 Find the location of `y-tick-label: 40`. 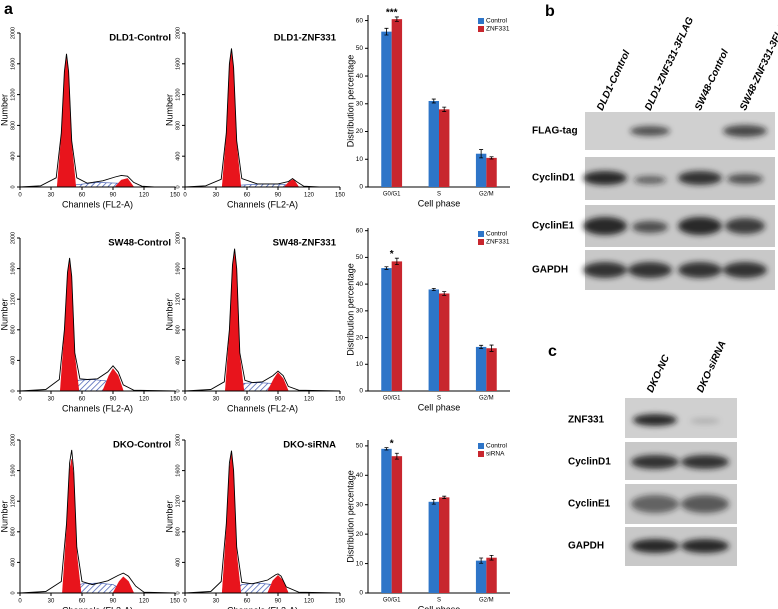

y-tick-label: 40 is located at coordinates (360, 284).